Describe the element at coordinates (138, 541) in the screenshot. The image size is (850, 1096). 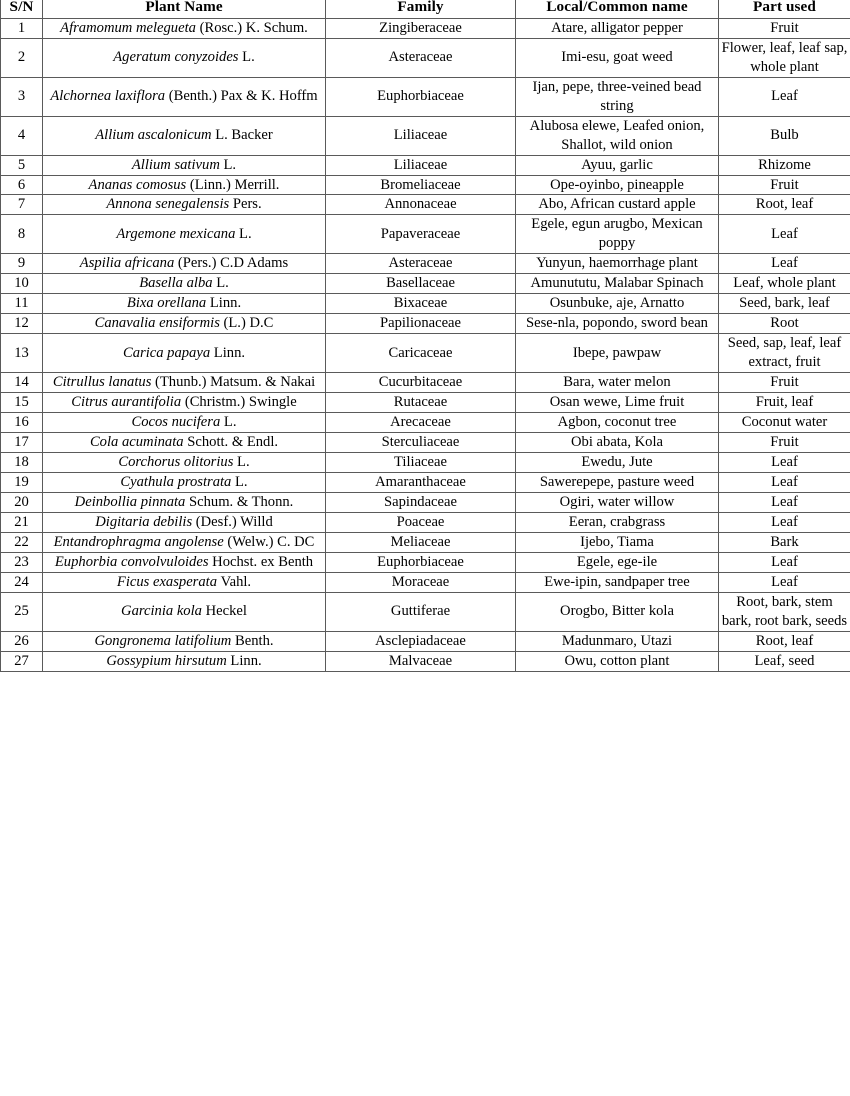
I see `plant-binomial: Entandrophragma angolense` at that location.